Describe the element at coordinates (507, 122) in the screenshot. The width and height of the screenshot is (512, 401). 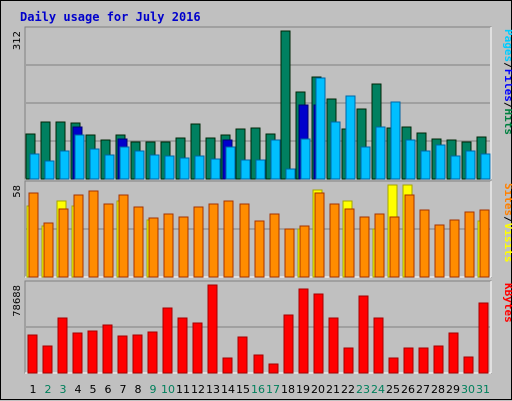
I see `legend-entry: Hits` at that location.